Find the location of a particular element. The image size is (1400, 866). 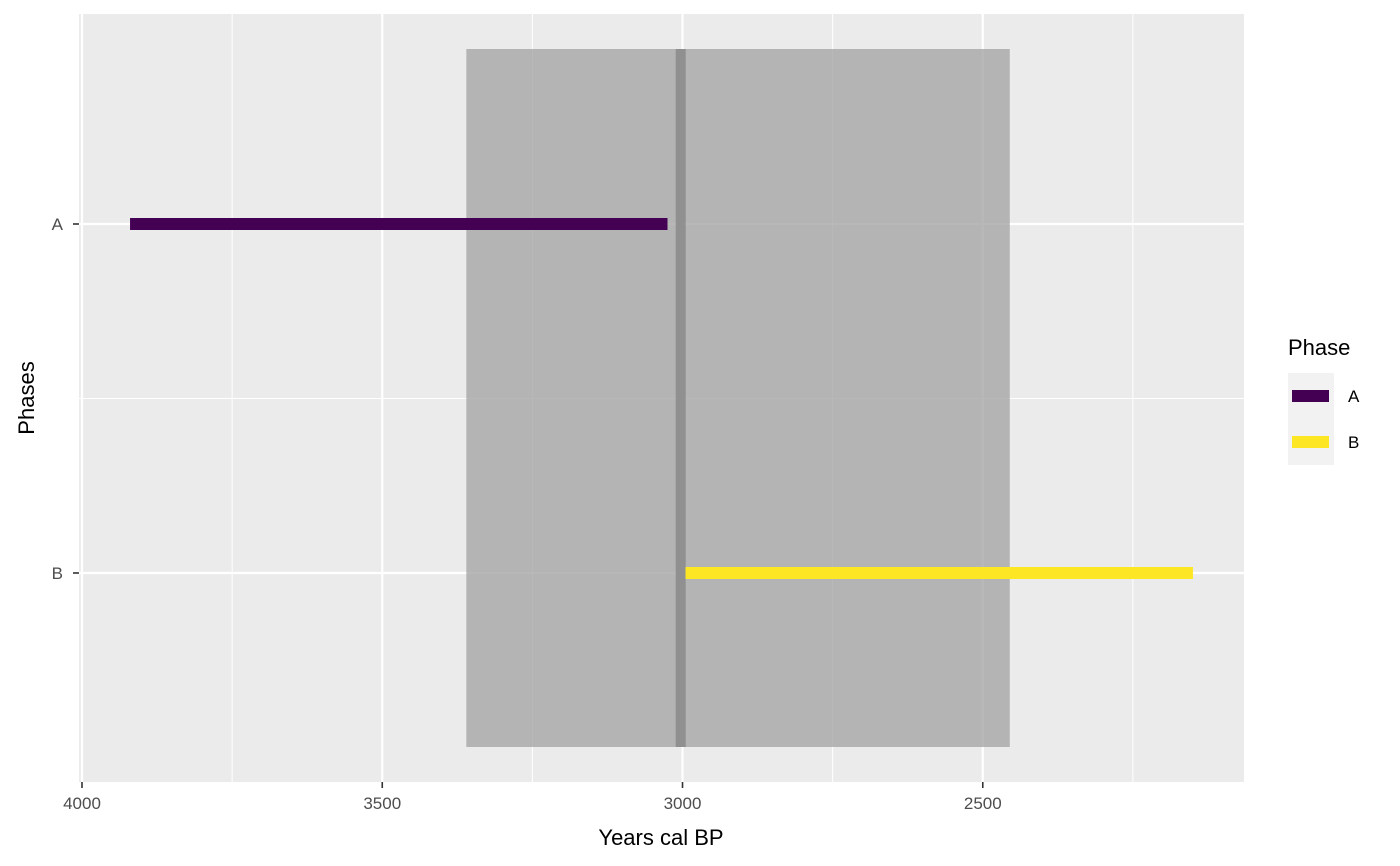

y-tick-label: B is located at coordinates (57, 573).